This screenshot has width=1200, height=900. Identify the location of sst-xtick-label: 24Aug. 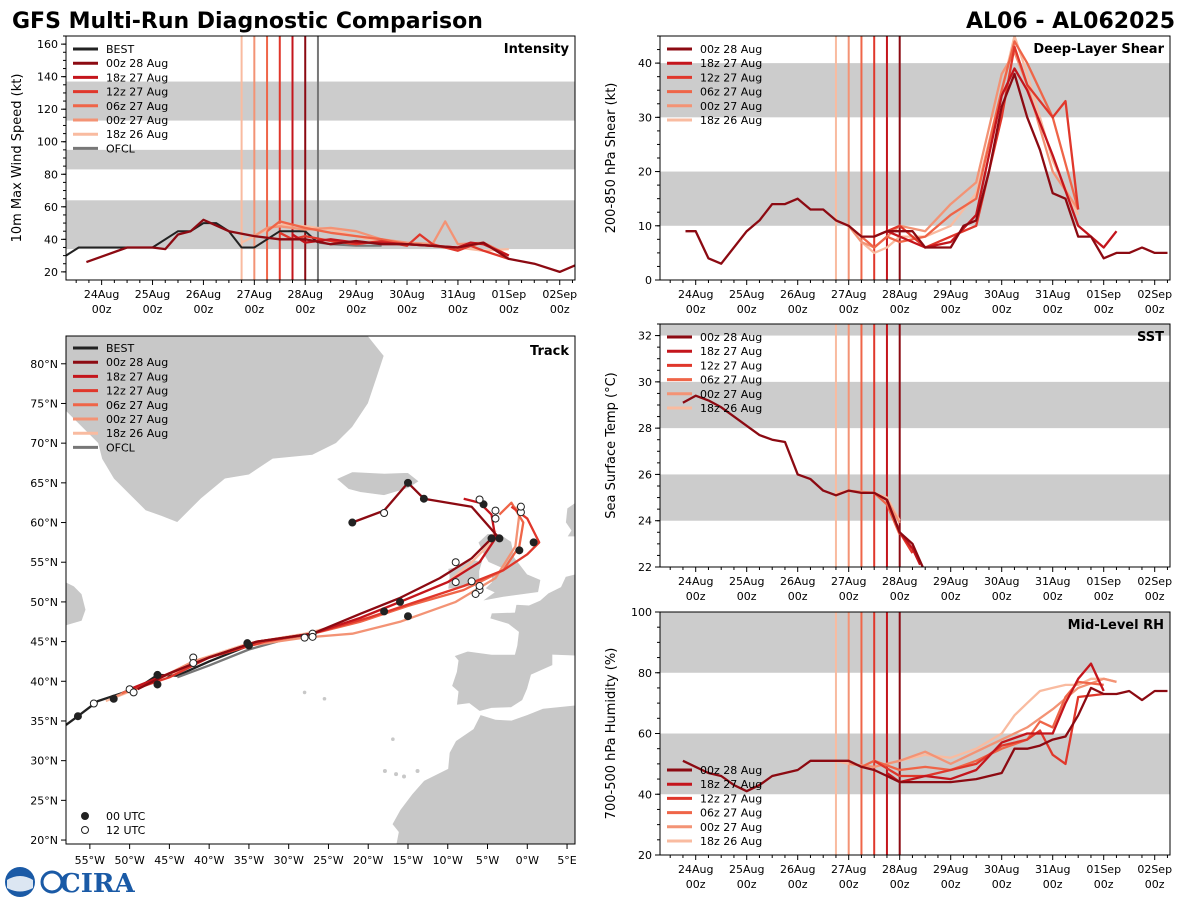
(695, 581).